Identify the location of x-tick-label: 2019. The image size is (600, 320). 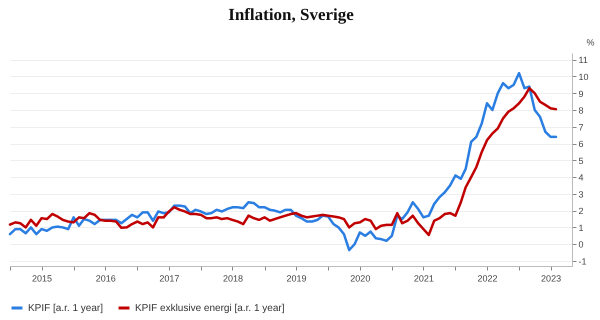
(296, 279).